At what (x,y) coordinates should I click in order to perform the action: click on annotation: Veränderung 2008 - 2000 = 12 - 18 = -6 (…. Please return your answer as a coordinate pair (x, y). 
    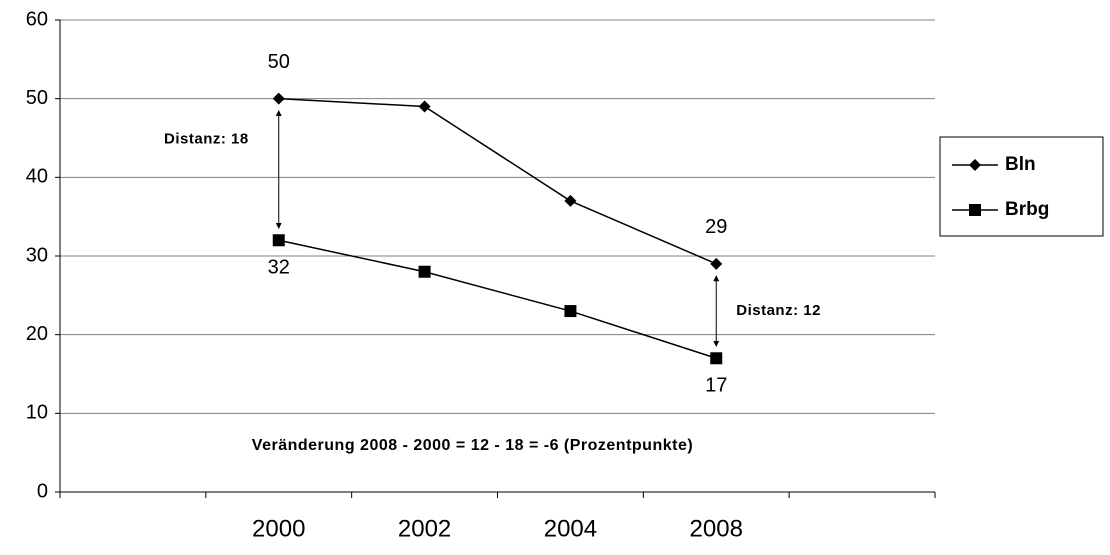
    Looking at the image, I should click on (472, 445).